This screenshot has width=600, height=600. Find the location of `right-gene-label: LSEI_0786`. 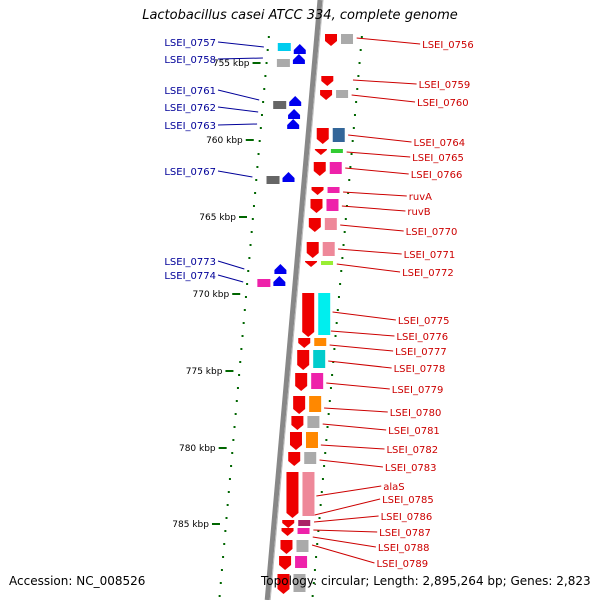

right-gene-label: LSEI_0786 is located at coordinates (407, 517).